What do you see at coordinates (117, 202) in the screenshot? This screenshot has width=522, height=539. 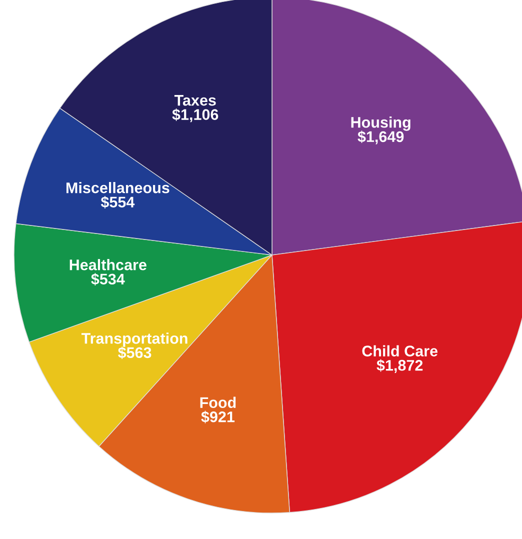 I see `data-label: $554` at bounding box center [117, 202].